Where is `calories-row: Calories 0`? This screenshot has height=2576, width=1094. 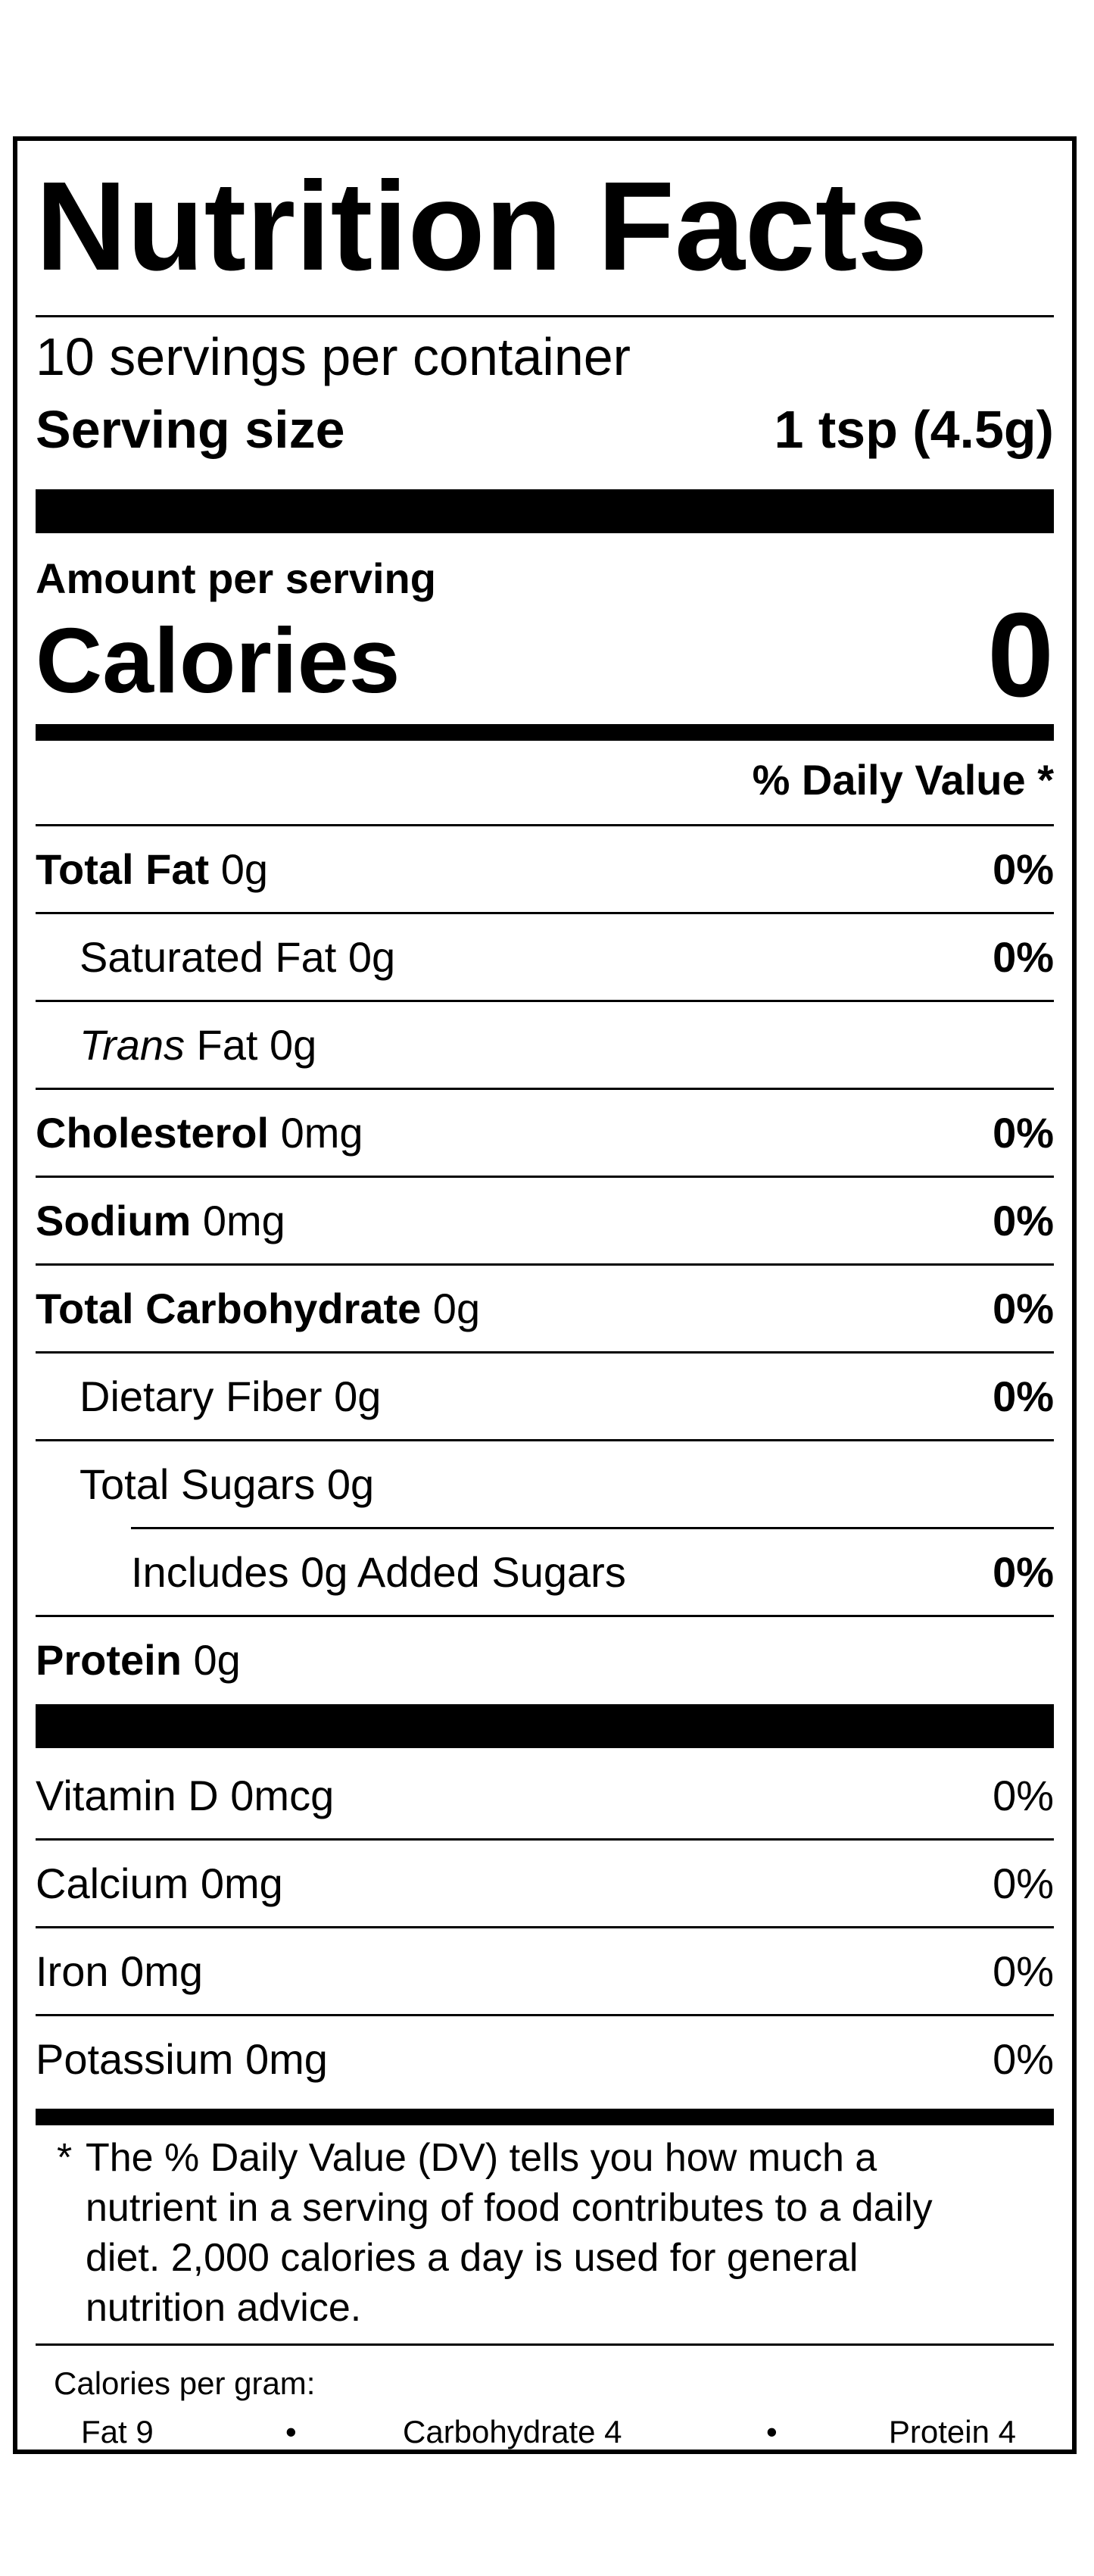
calories-row: Calories 0 is located at coordinates (545, 655).